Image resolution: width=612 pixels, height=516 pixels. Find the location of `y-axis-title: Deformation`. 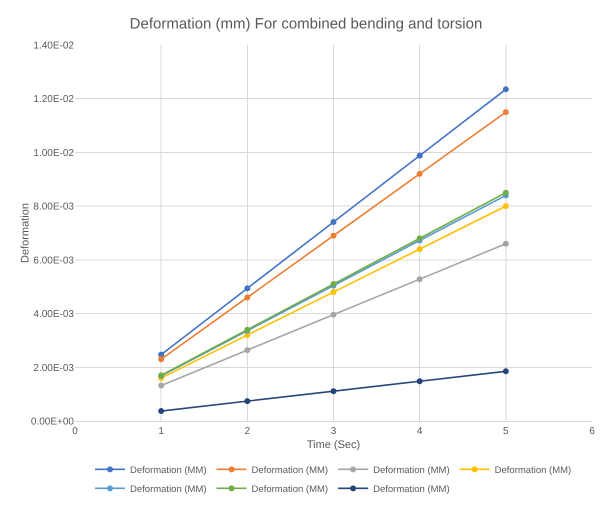

y-axis-title: Deformation is located at coordinates (25, 233).